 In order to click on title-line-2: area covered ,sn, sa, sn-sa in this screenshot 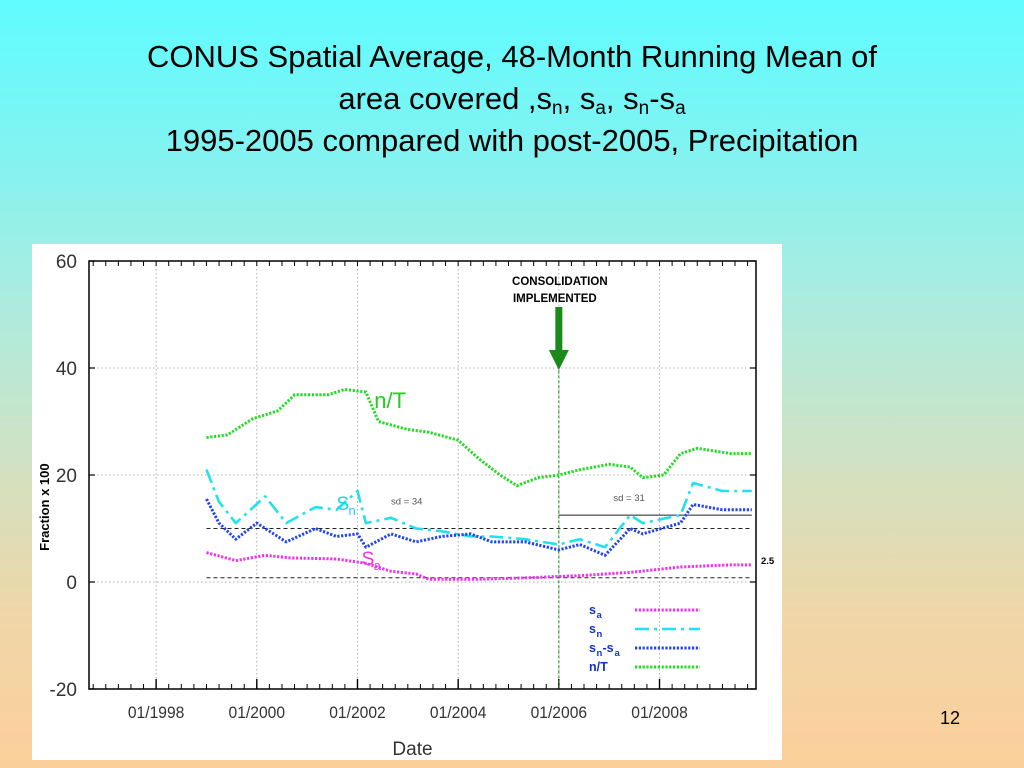, I will do `click(512, 99)`.